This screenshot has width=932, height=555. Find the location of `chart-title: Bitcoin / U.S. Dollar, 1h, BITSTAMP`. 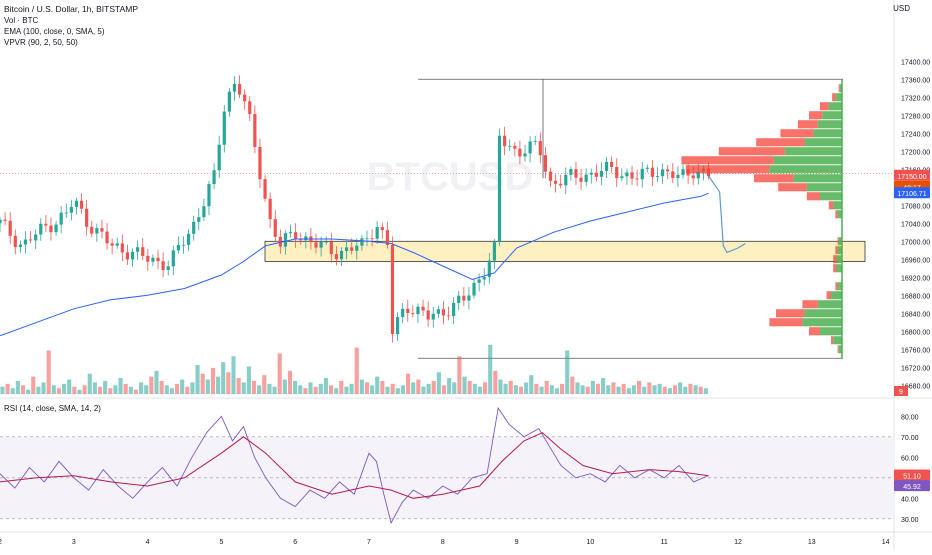

chart-title: Bitcoin / U.S. Dollar, 1h, BITSTAMP is located at coordinates (71, 9).